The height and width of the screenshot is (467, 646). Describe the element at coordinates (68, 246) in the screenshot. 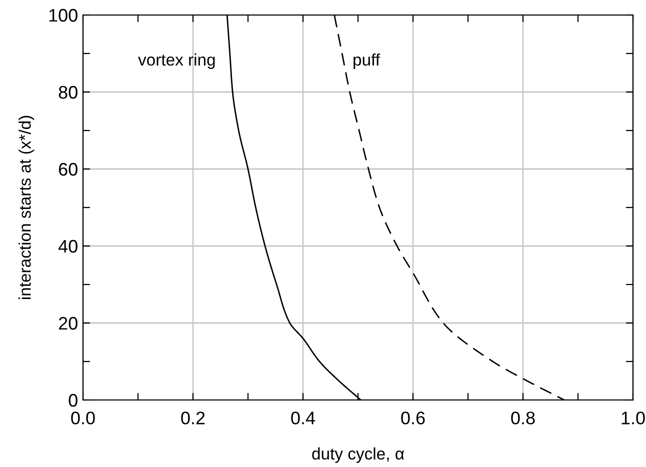

I see `y-tick-label: 40` at that location.